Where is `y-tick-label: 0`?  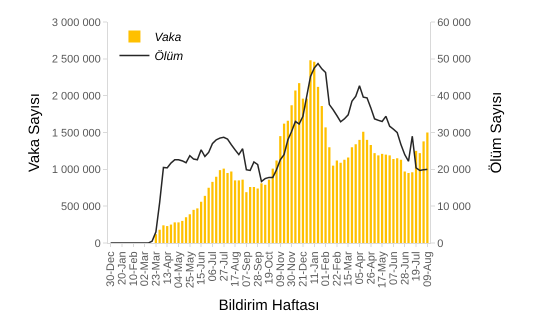
y-tick-label: 0 is located at coordinates (97, 244).